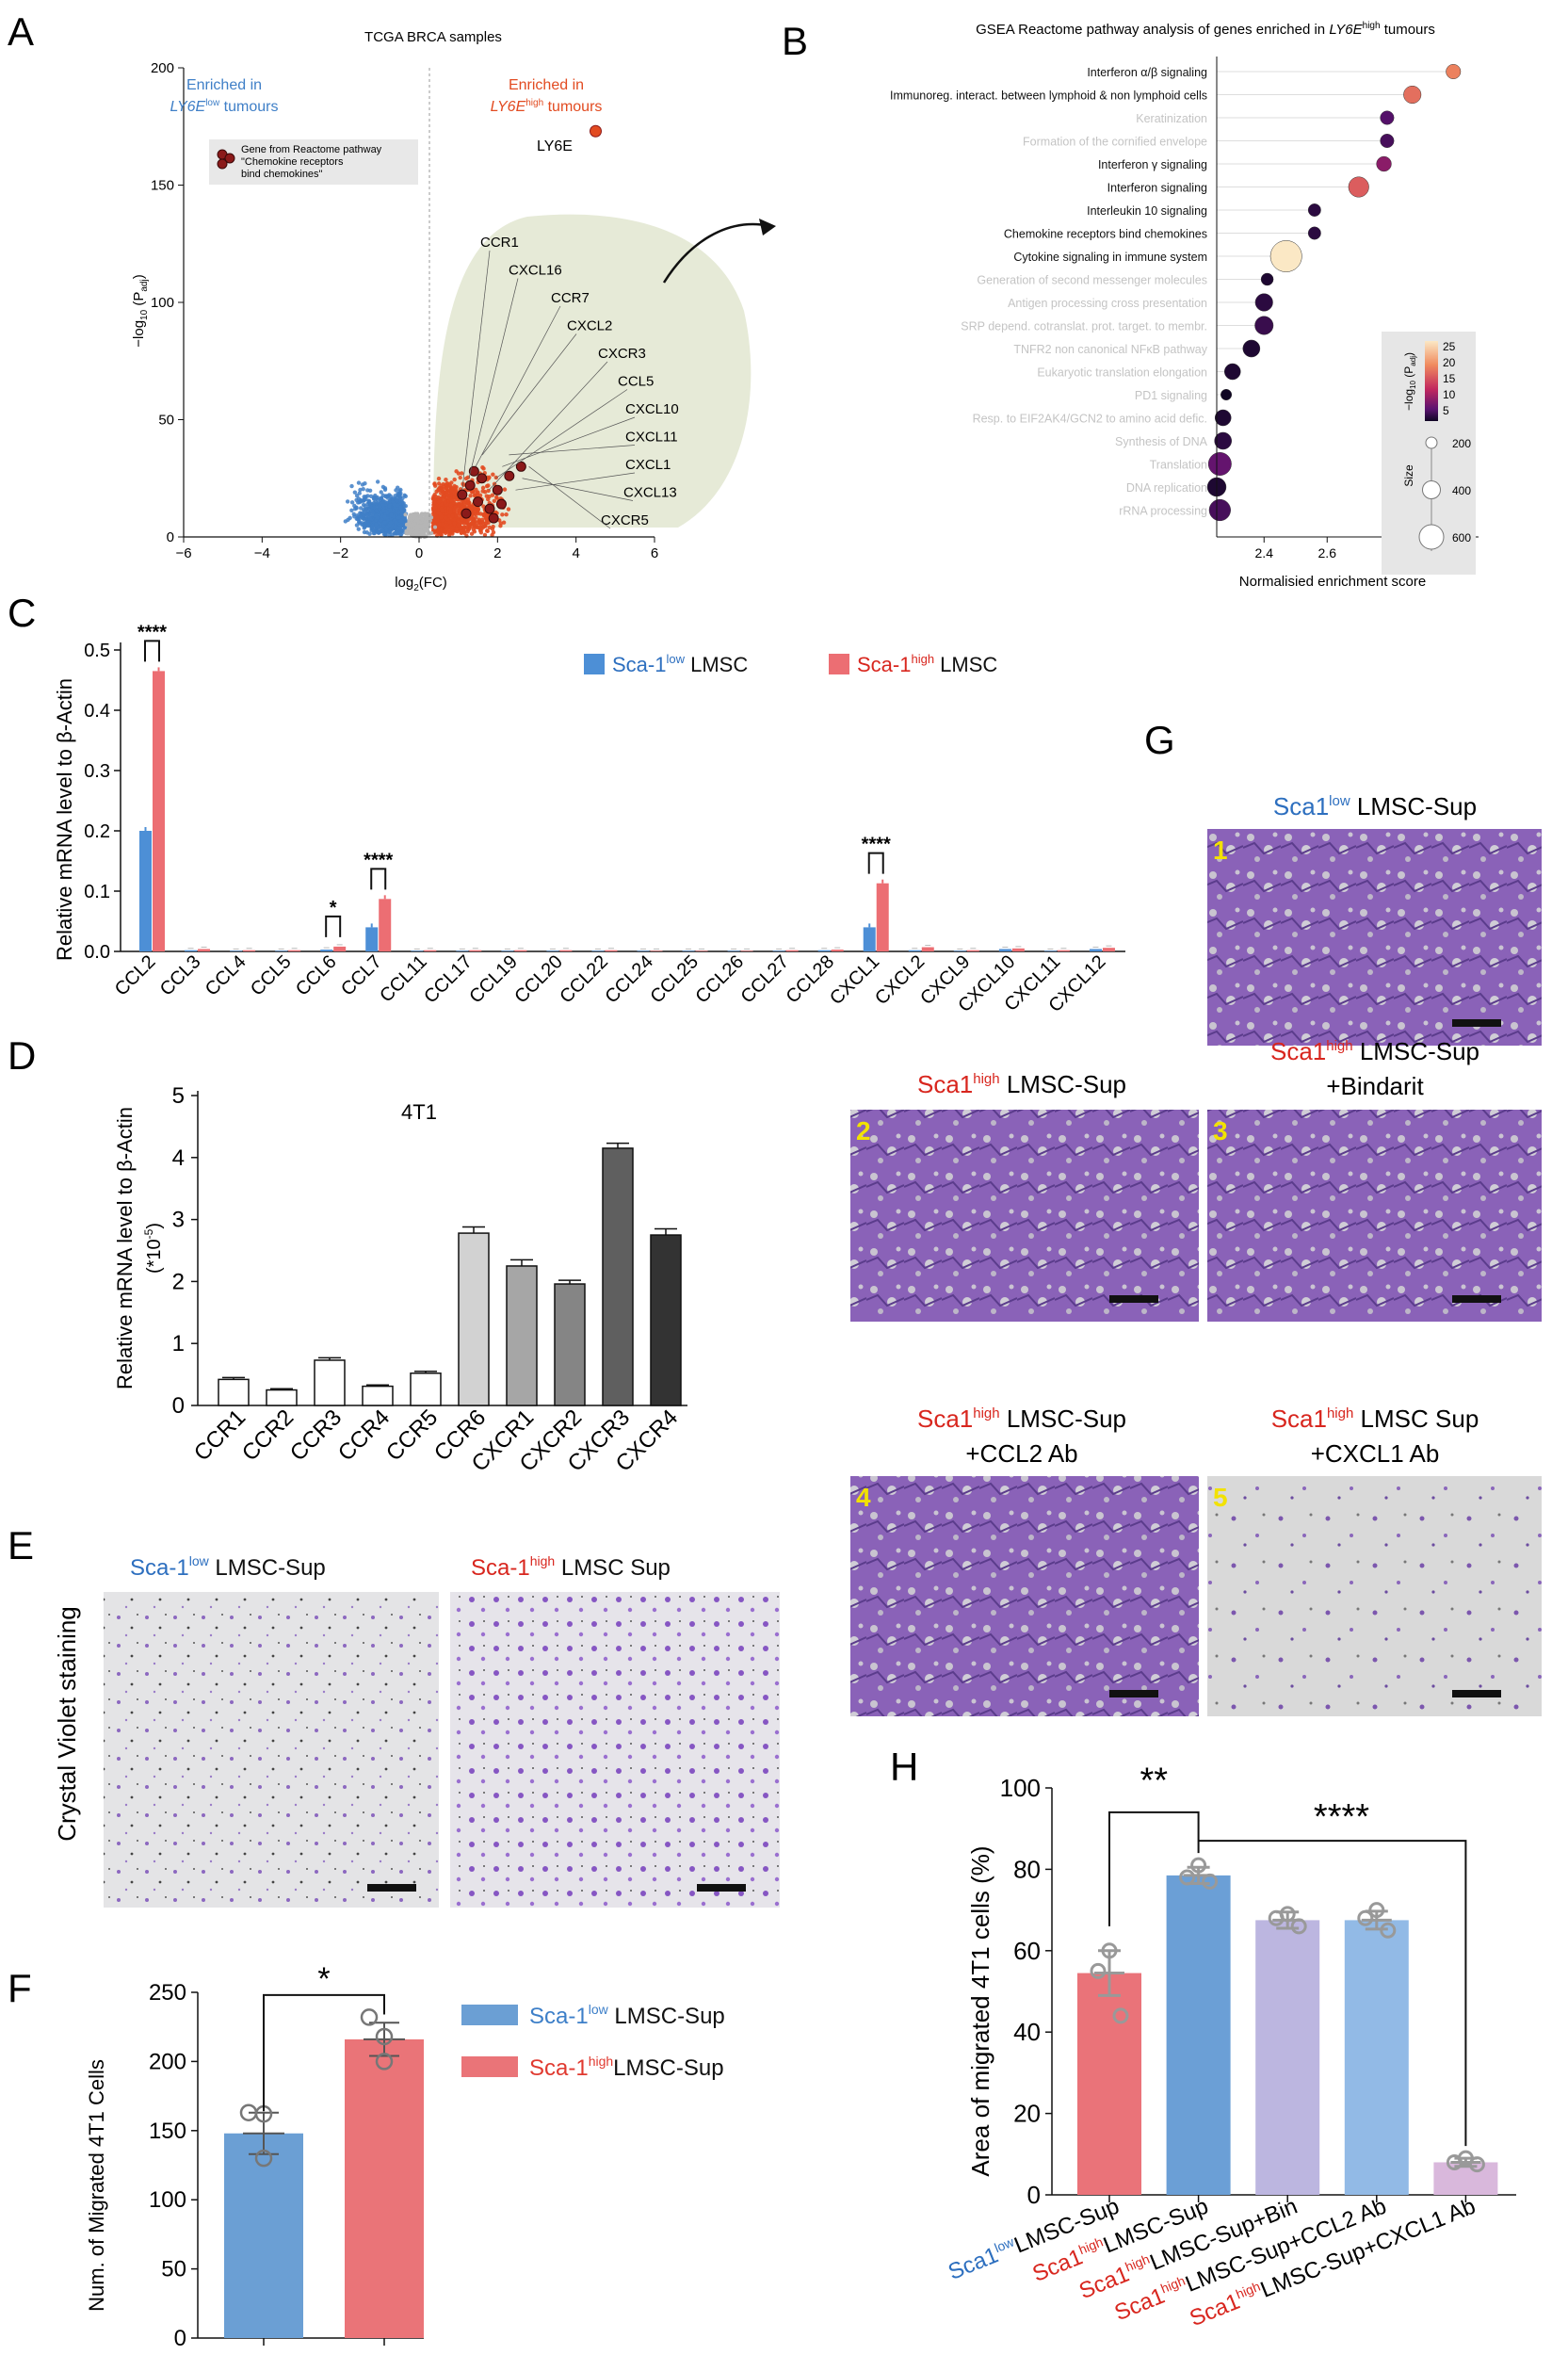 Image resolution: width=1568 pixels, height=2355 pixels. I want to click on sig-bracket, so click(1332, 1993).